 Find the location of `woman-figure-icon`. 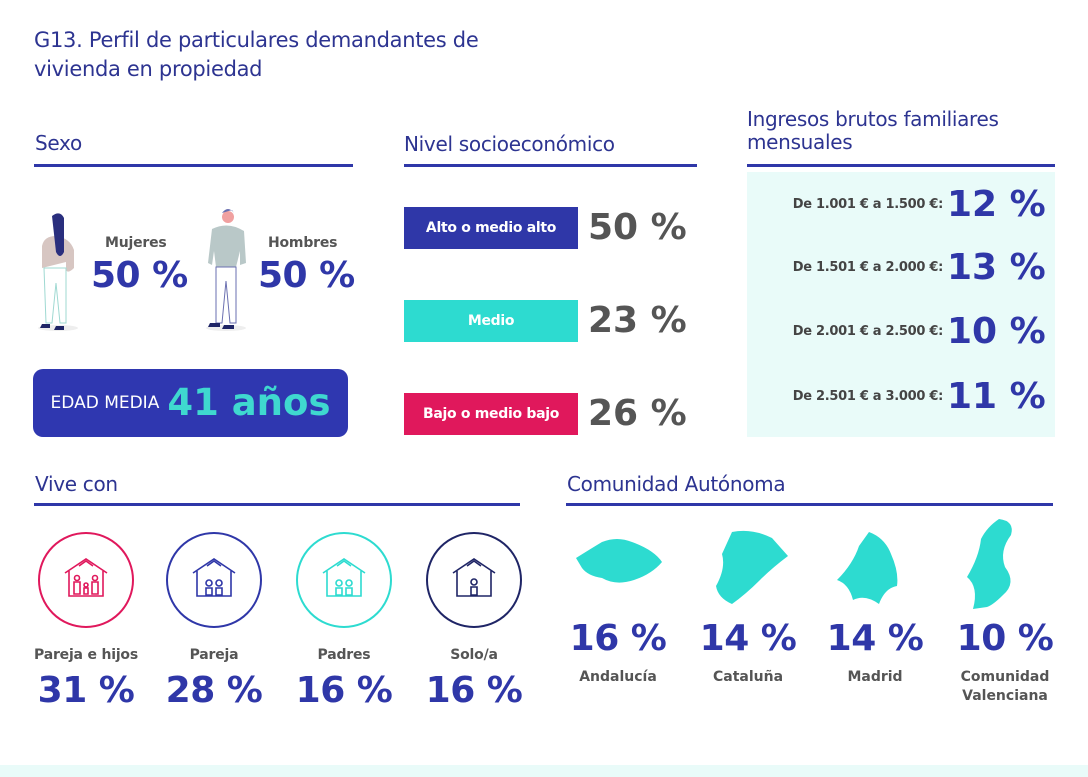

woman-figure-icon is located at coordinates (58, 272).